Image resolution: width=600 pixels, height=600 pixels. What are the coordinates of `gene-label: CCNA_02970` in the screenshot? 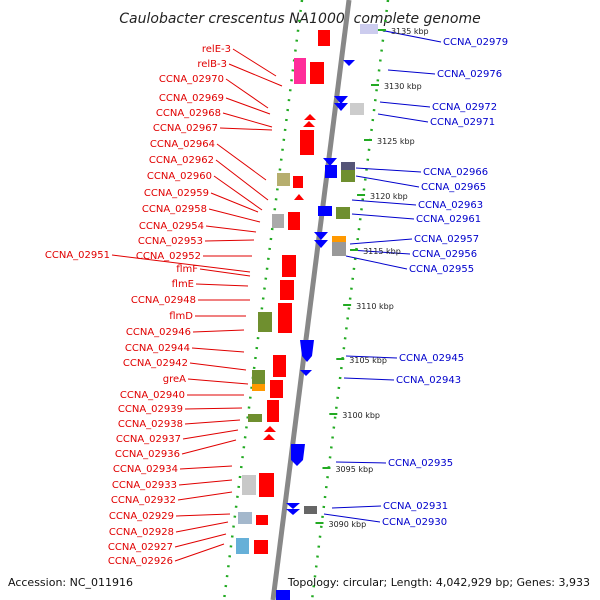 It's located at (191, 79).